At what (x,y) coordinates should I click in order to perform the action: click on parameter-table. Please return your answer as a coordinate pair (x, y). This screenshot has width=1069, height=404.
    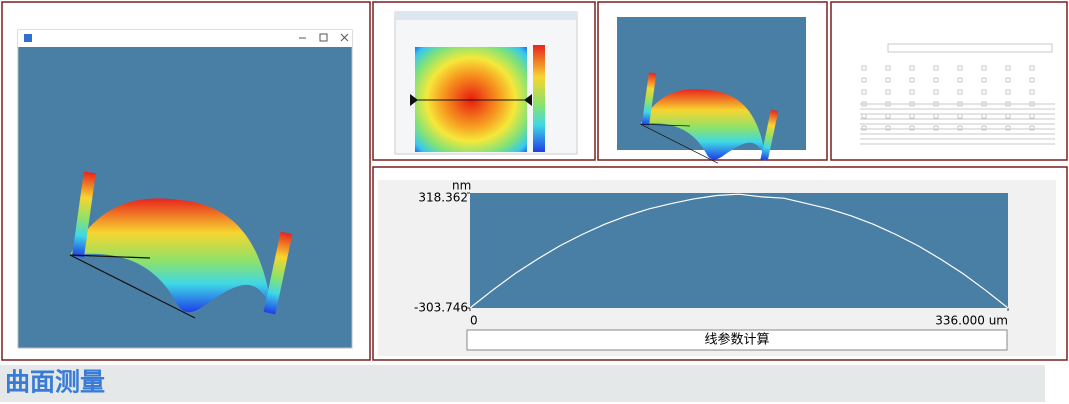
    Looking at the image, I should click on (957, 94).